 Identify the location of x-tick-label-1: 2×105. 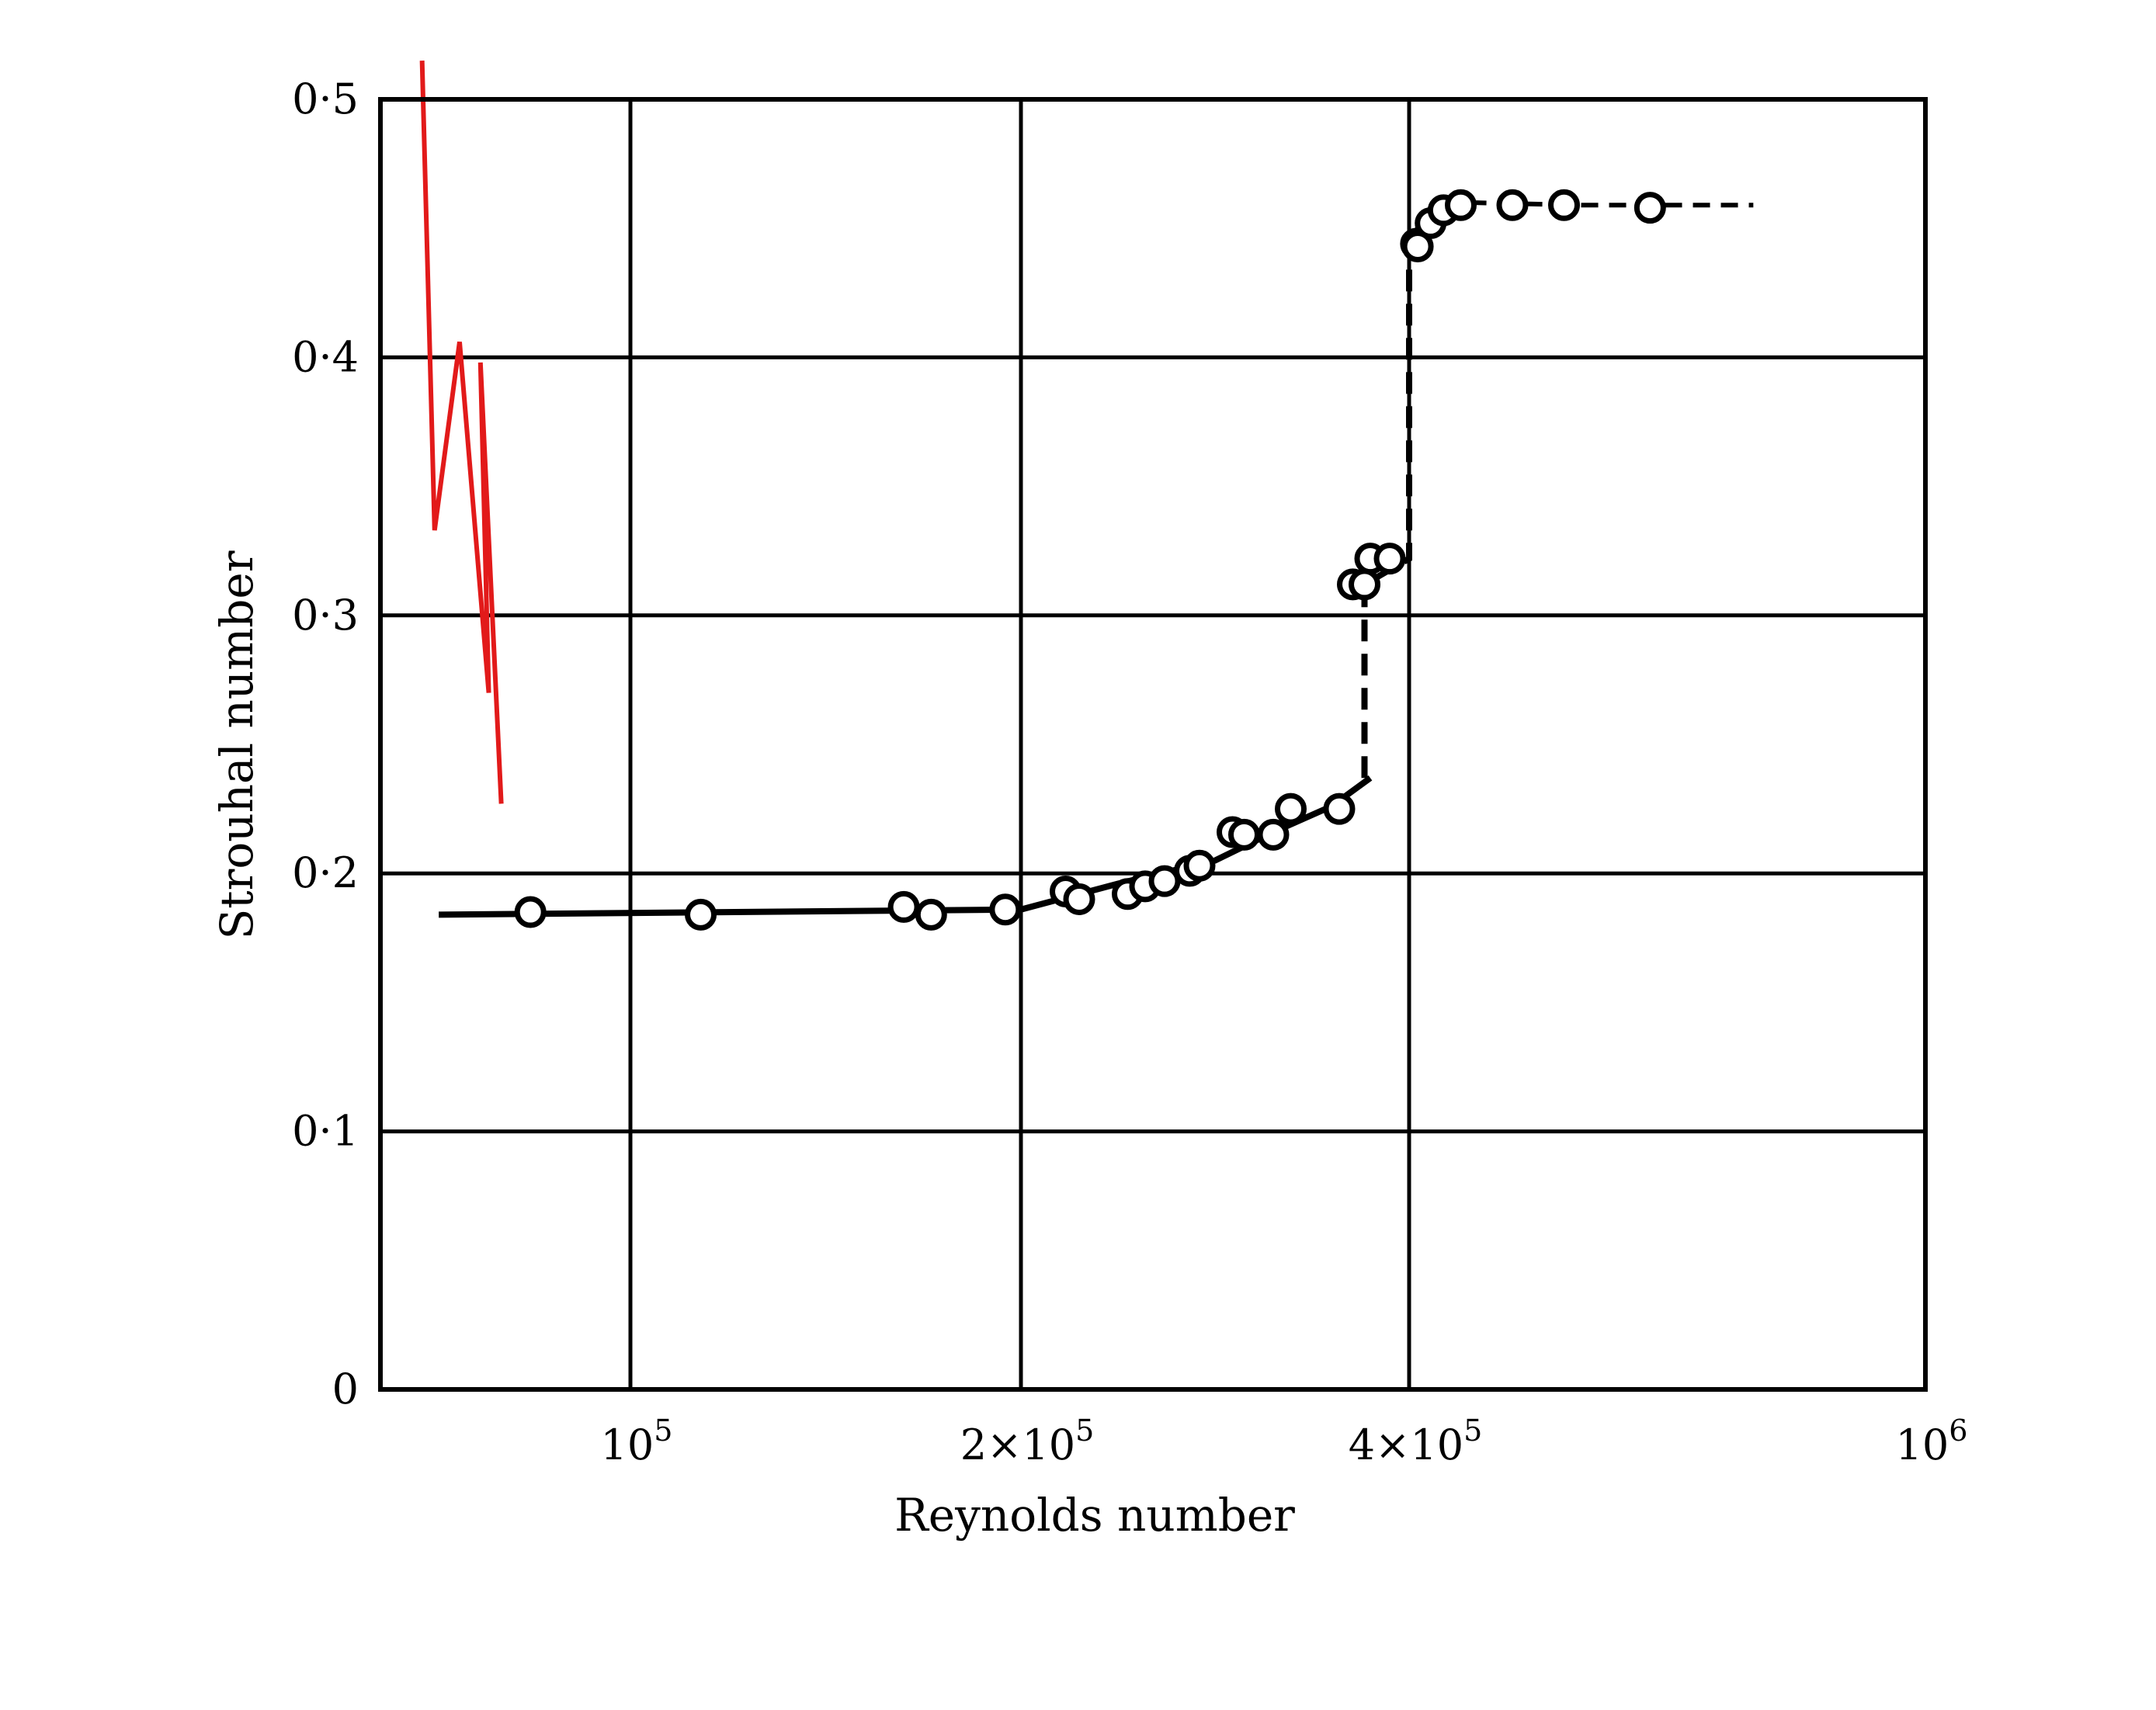
(1027, 1441).